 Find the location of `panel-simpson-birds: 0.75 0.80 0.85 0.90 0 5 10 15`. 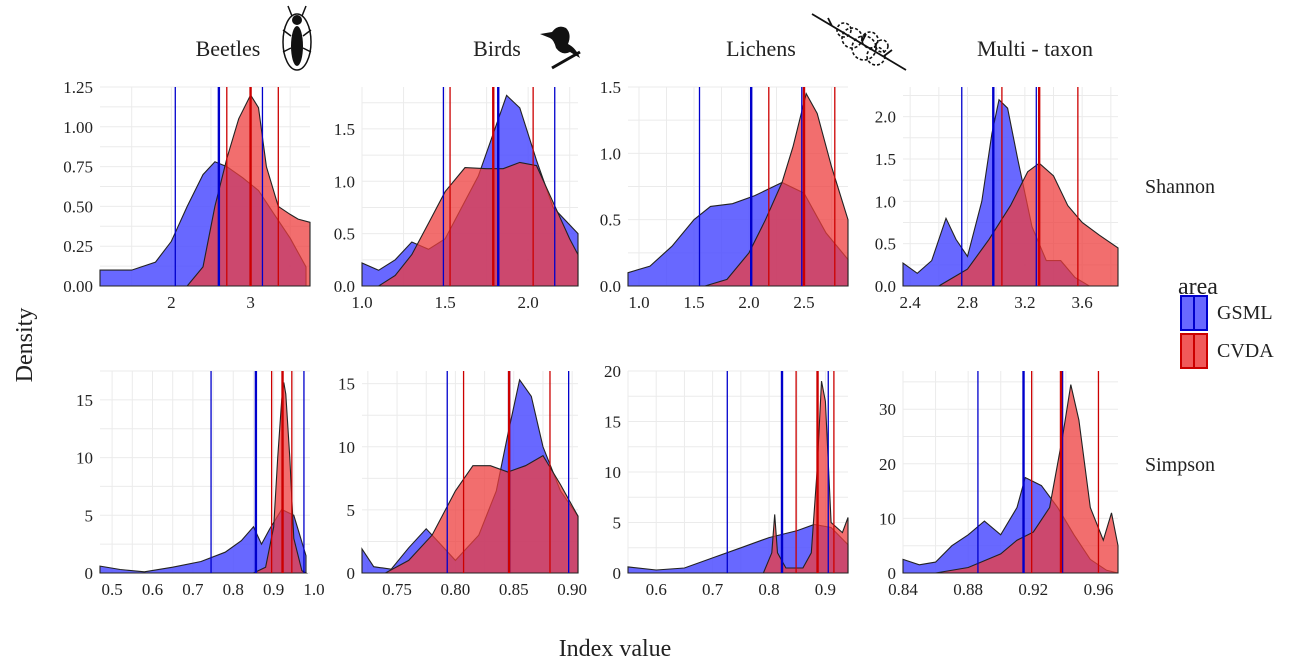

panel-simpson-birds: 0.75 0.80 0.85 0.90 0 5 10 15 is located at coordinates (462, 485).